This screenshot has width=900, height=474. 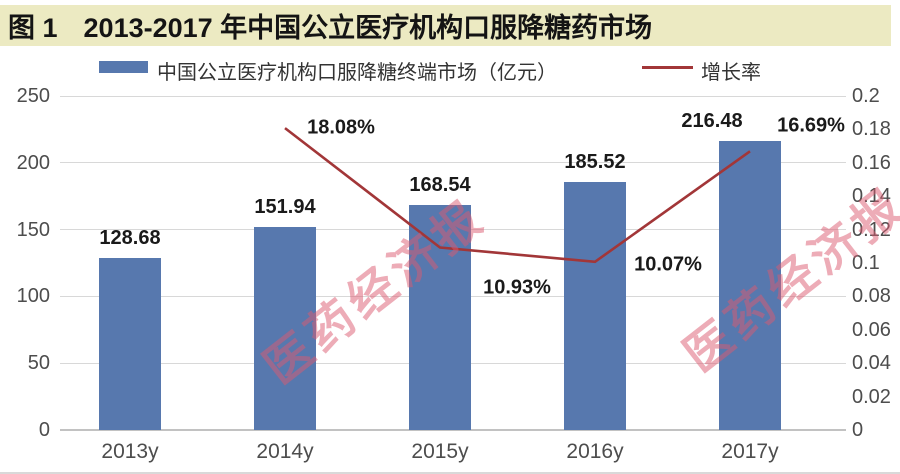 What do you see at coordinates (130, 451) in the screenshot?
I see `x-axis-tick: 2013y` at bounding box center [130, 451].